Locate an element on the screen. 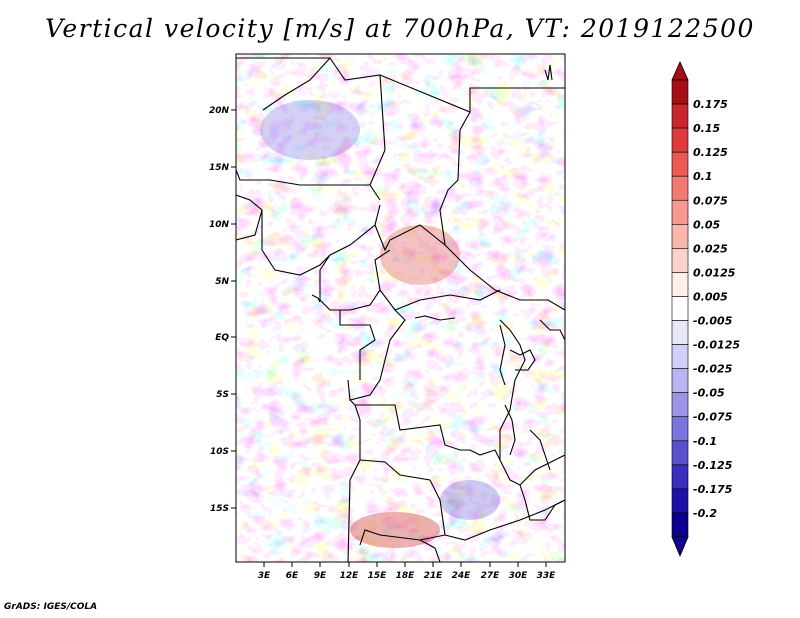 This screenshot has height=618, width=800. lat-label: 10N is located at coordinates (219, 225).